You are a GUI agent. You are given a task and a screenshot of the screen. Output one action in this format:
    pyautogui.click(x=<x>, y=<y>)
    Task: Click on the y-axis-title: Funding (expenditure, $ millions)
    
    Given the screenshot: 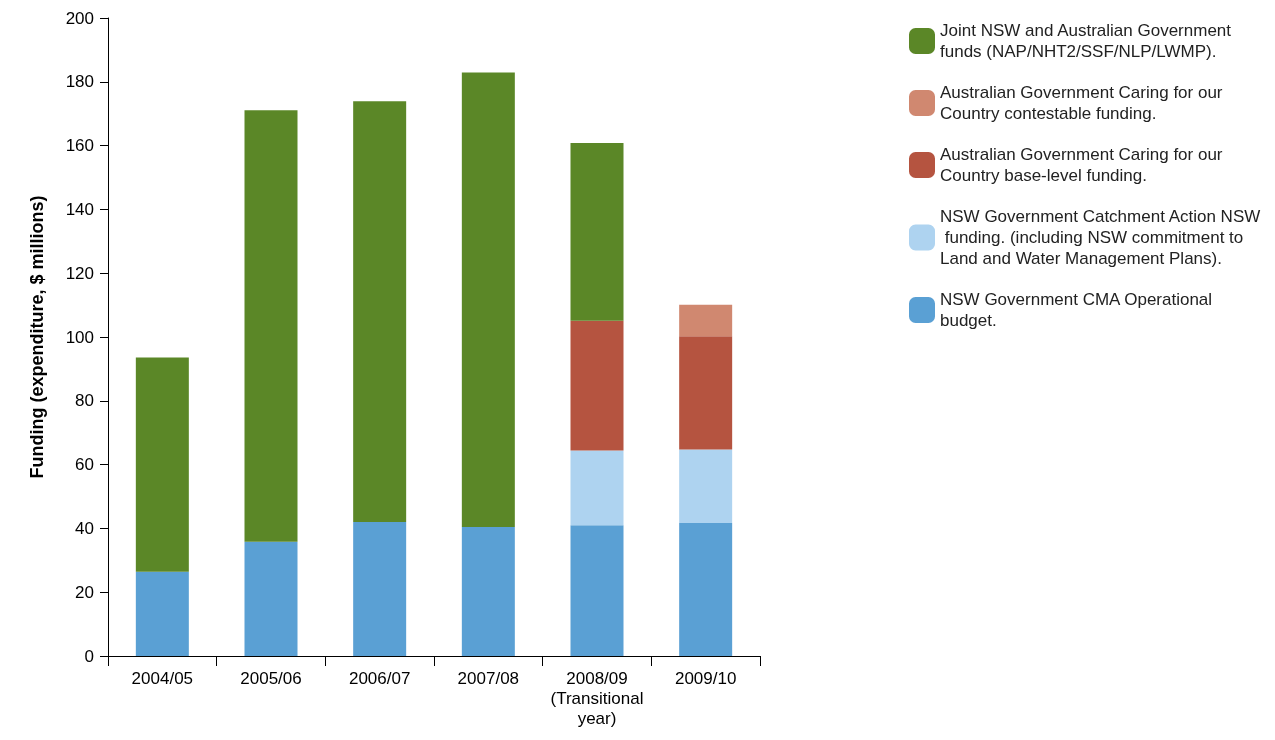 What is the action you would take?
    pyautogui.click(x=37, y=337)
    